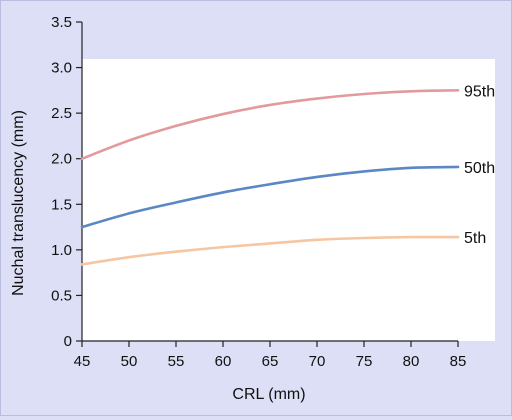 This screenshot has width=512, height=420. What do you see at coordinates (82, 361) in the screenshot?
I see `x-tick-label: 45` at bounding box center [82, 361].